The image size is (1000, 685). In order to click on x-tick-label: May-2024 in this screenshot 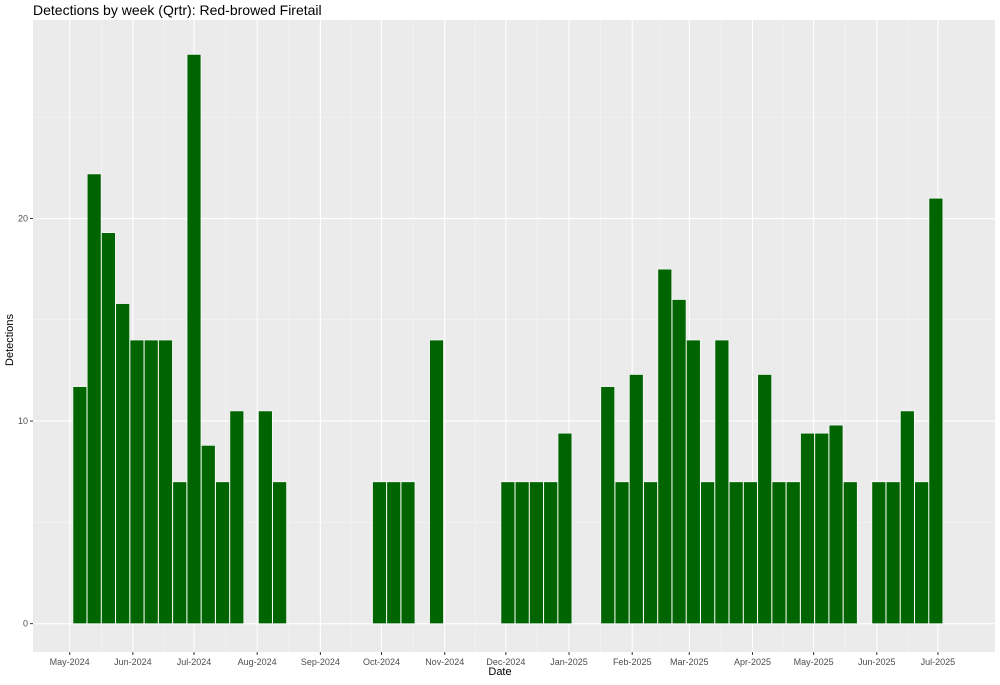, I will do `click(70, 662)`.